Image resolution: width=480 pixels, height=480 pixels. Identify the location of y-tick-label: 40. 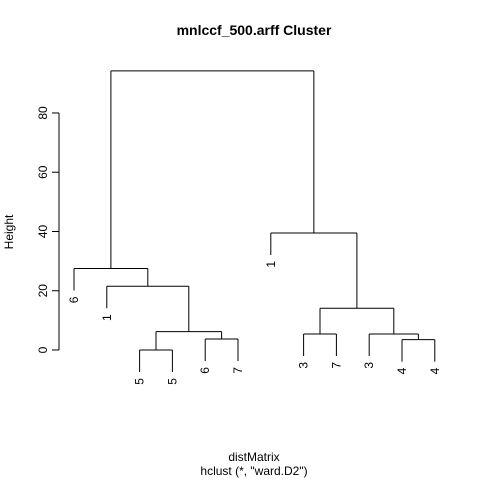
(43, 231).